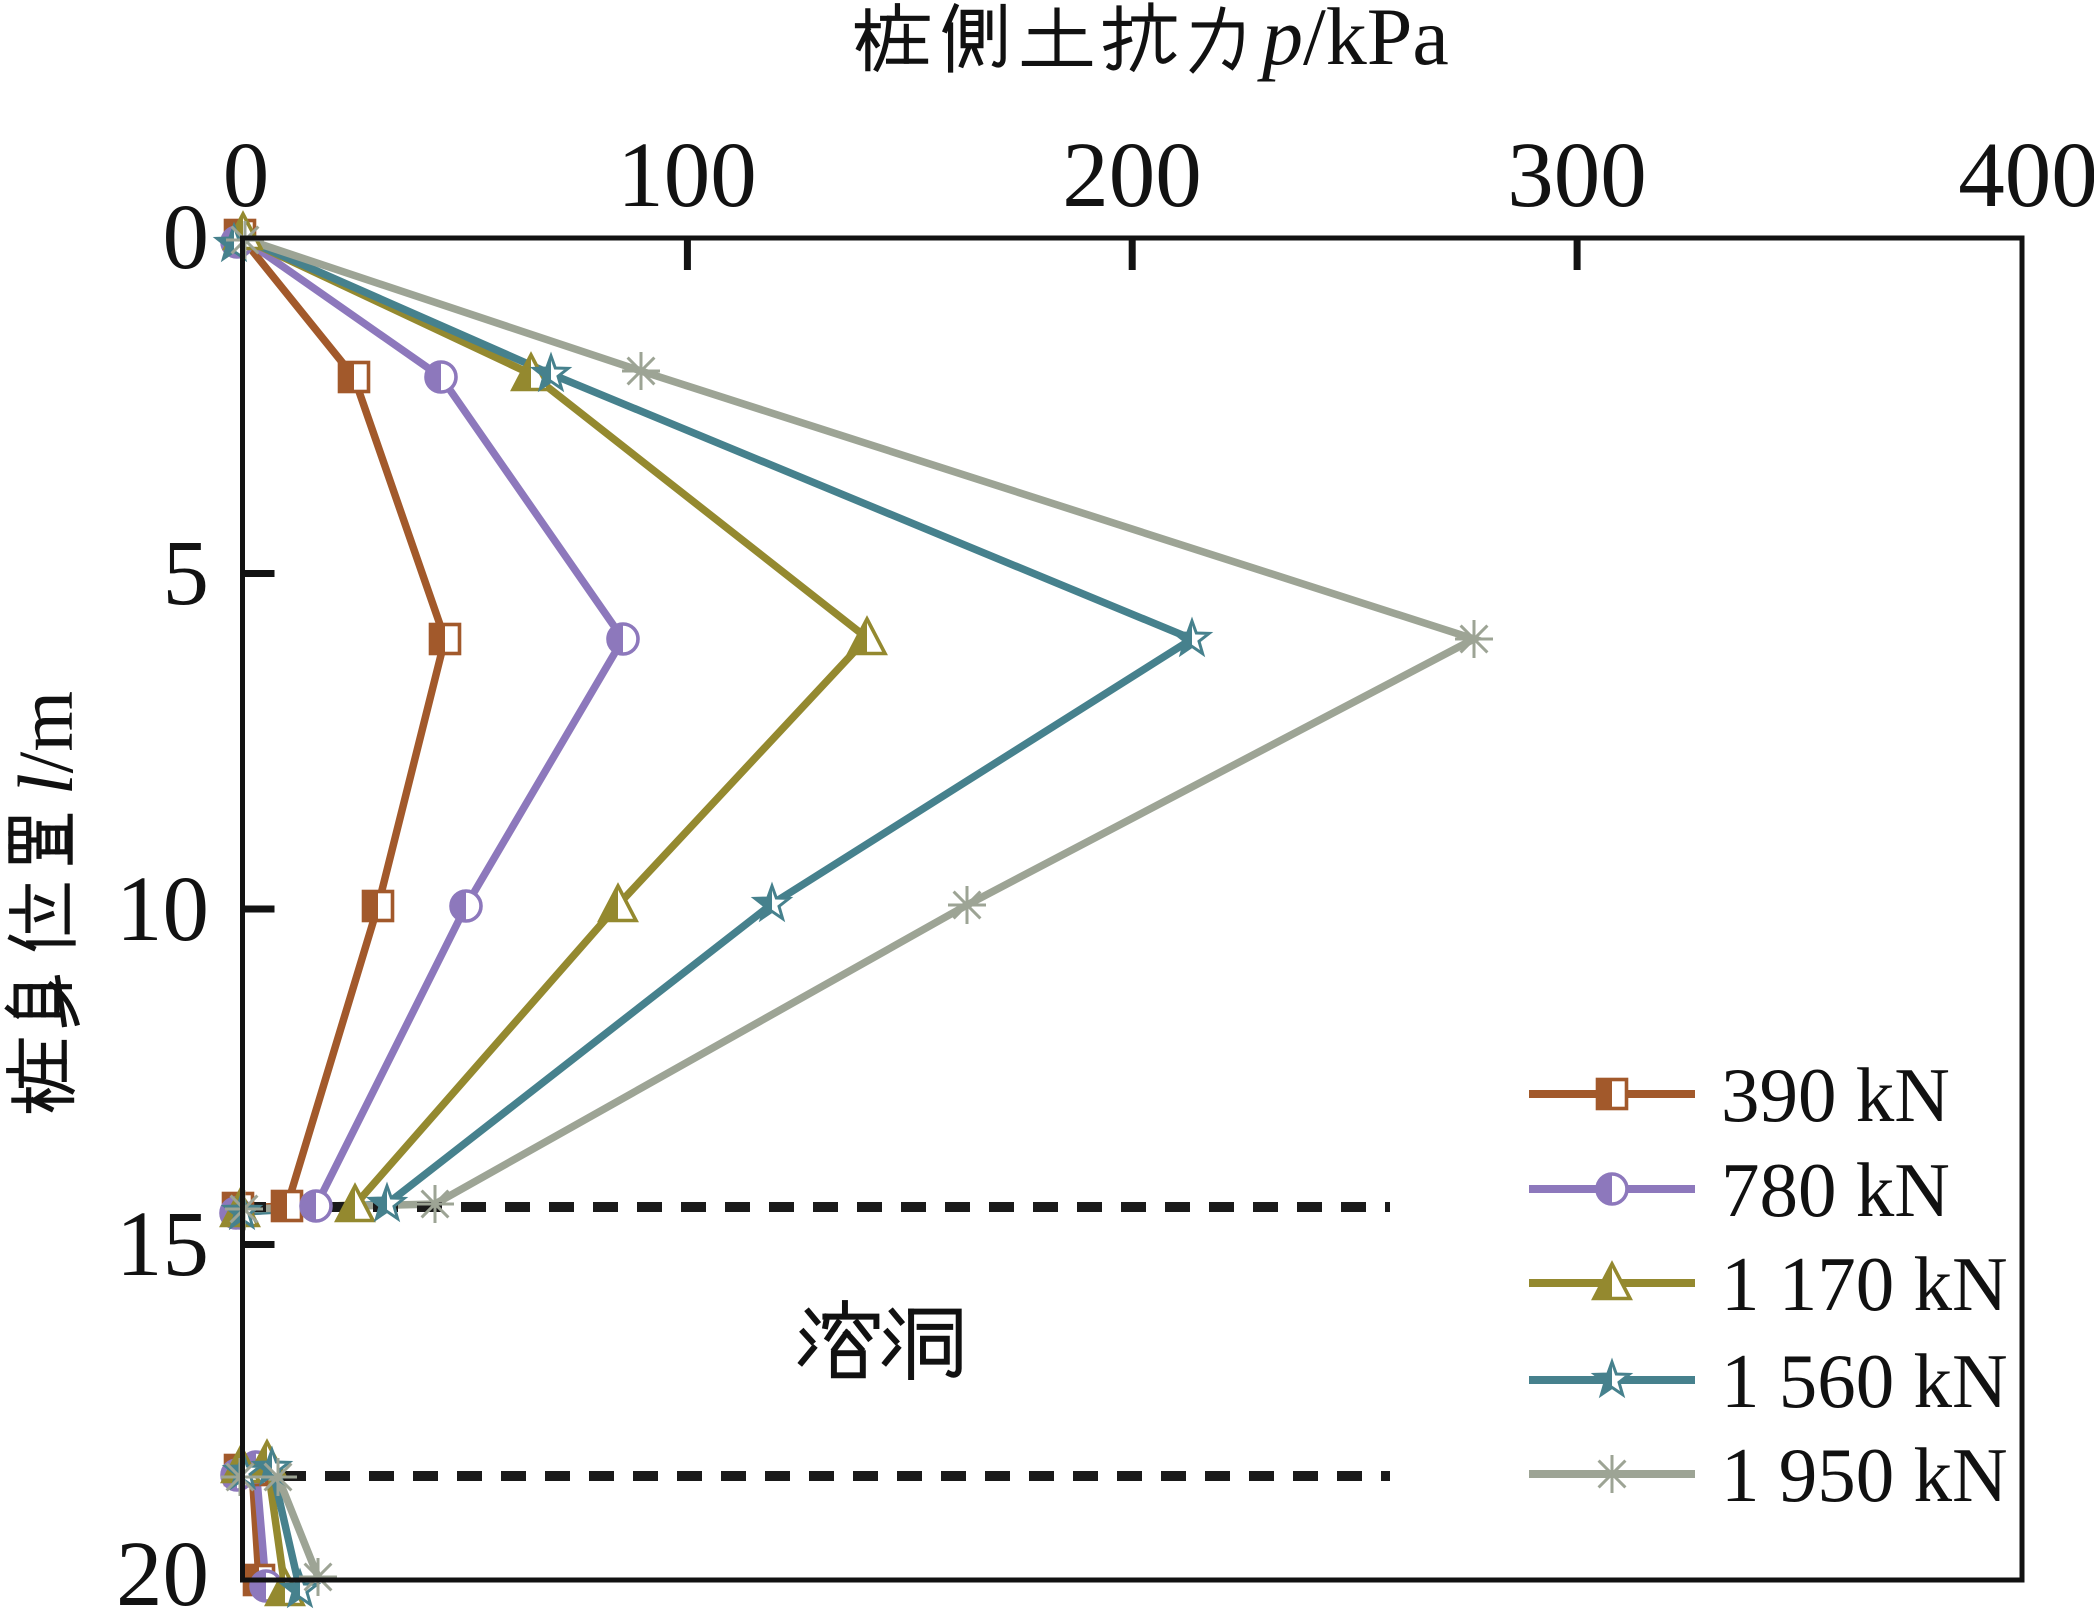 Image resolution: width=2094 pixels, height=1614 pixels. I want to click on svg-text: 780 kN, so click(1835, 1190).